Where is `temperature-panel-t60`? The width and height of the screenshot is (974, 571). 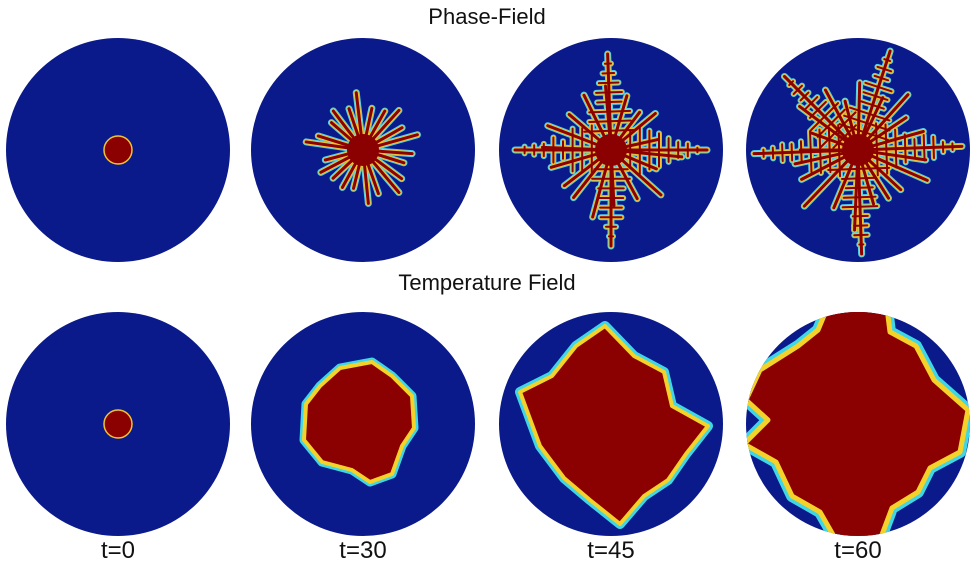 temperature-panel-t60 is located at coordinates (858, 424).